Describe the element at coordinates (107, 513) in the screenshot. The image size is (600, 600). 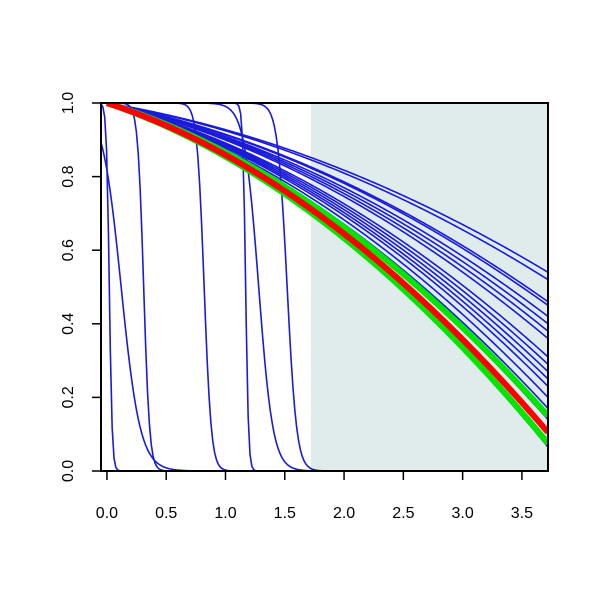
I see `x-tick-label: 0.0` at that location.